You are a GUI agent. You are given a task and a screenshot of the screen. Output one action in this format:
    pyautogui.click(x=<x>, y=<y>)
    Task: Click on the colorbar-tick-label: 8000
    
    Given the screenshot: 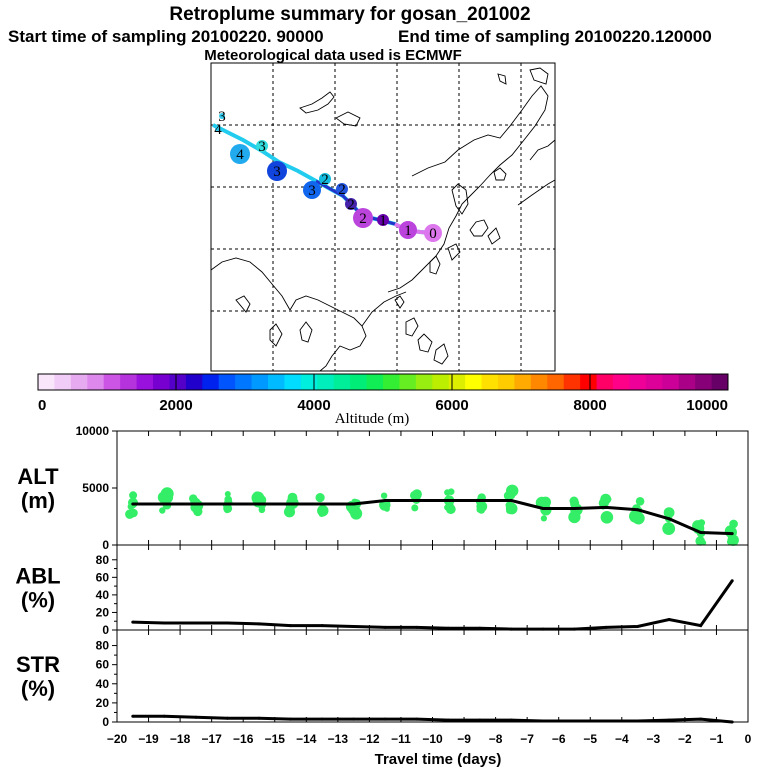 What is the action you would take?
    pyautogui.click(x=589, y=405)
    